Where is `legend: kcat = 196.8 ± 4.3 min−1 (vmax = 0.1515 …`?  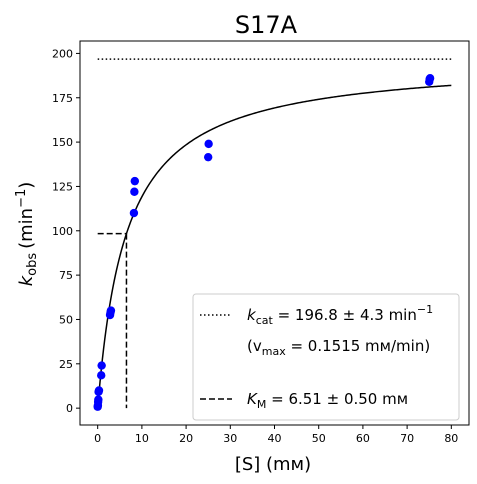 legend: kcat = 196.8 ± 4.3 min−1 (vmax = 0.1515 … is located at coordinates (326, 357).